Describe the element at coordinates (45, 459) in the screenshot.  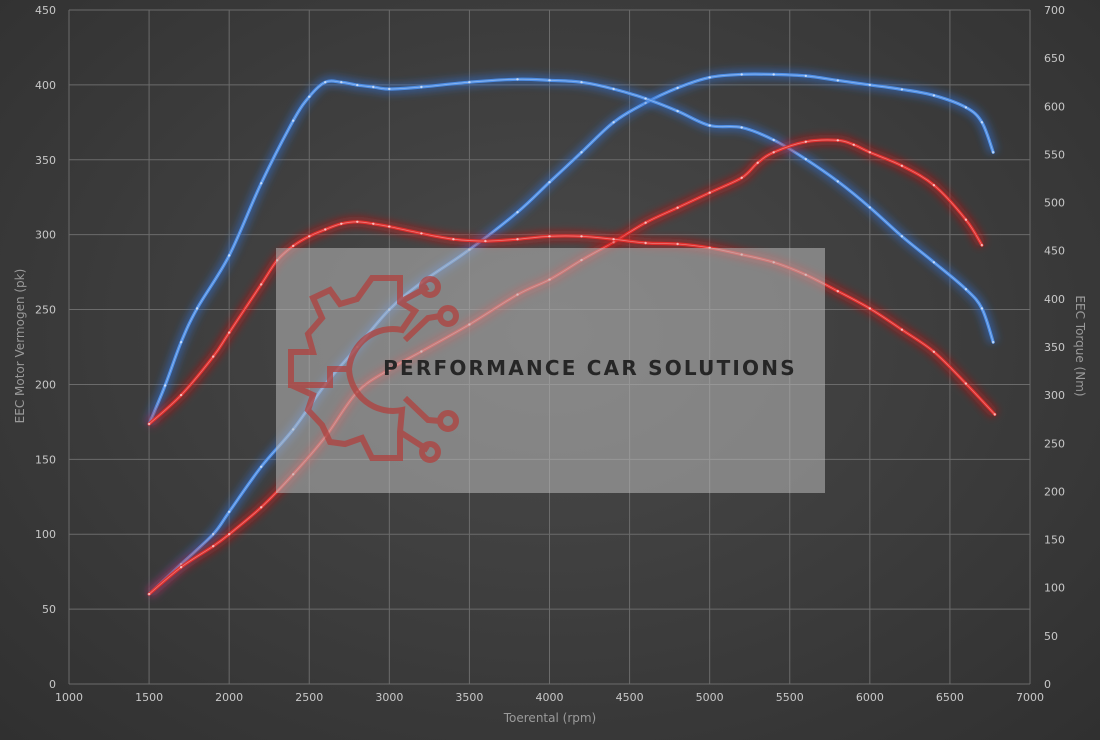
I see `y-left-tick-label: 150` at that location.